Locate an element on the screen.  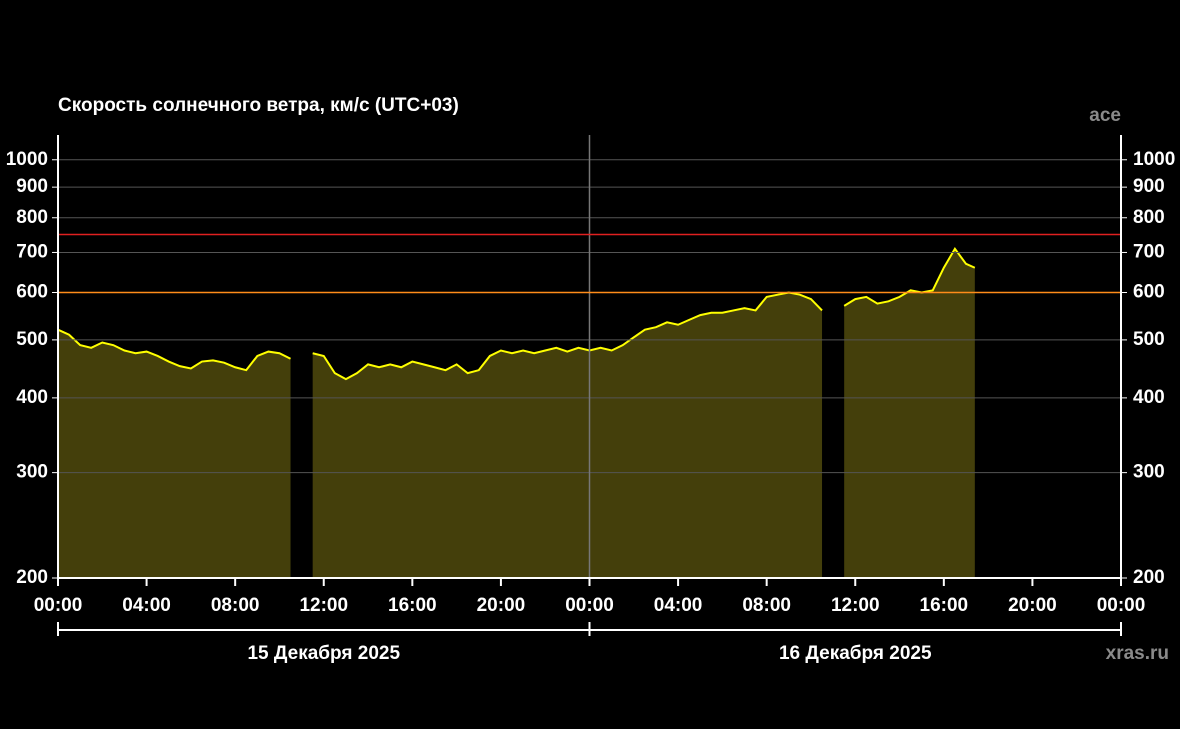
source-label: ace is located at coordinates (1105, 115).